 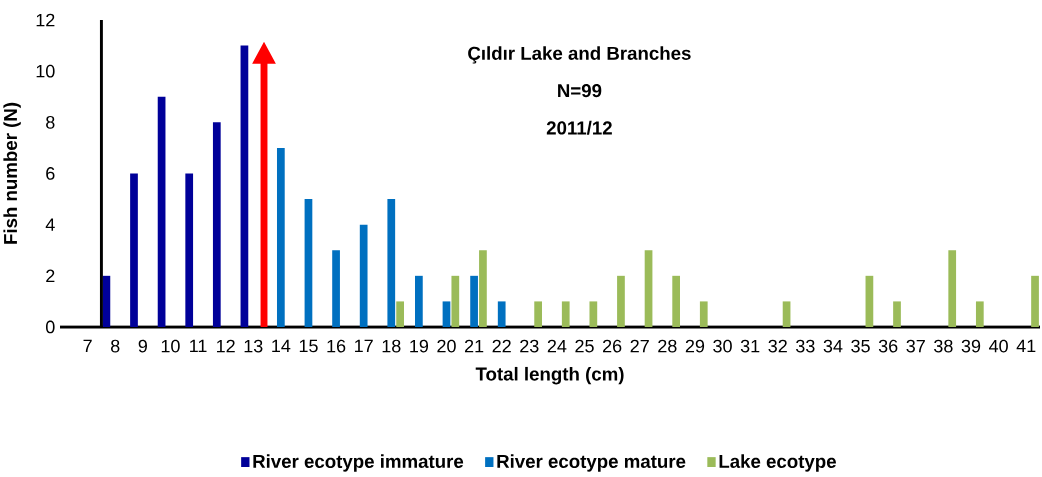 What do you see at coordinates (50, 224) in the screenshot?
I see `y-tick-label: 4` at bounding box center [50, 224].